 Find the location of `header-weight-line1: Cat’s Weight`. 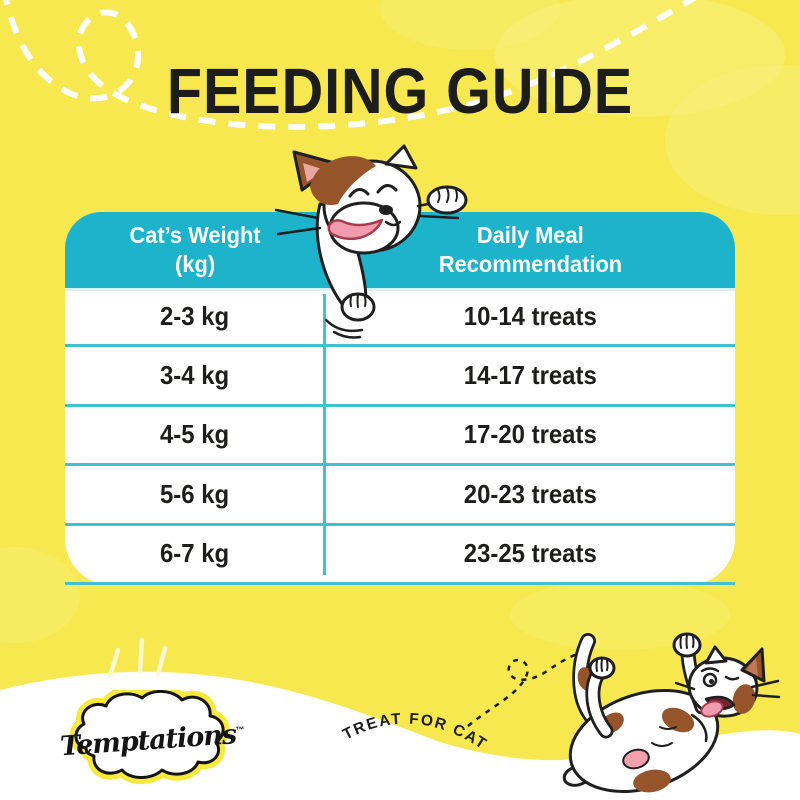

header-weight-line1: Cat’s Weight is located at coordinates (195, 235).